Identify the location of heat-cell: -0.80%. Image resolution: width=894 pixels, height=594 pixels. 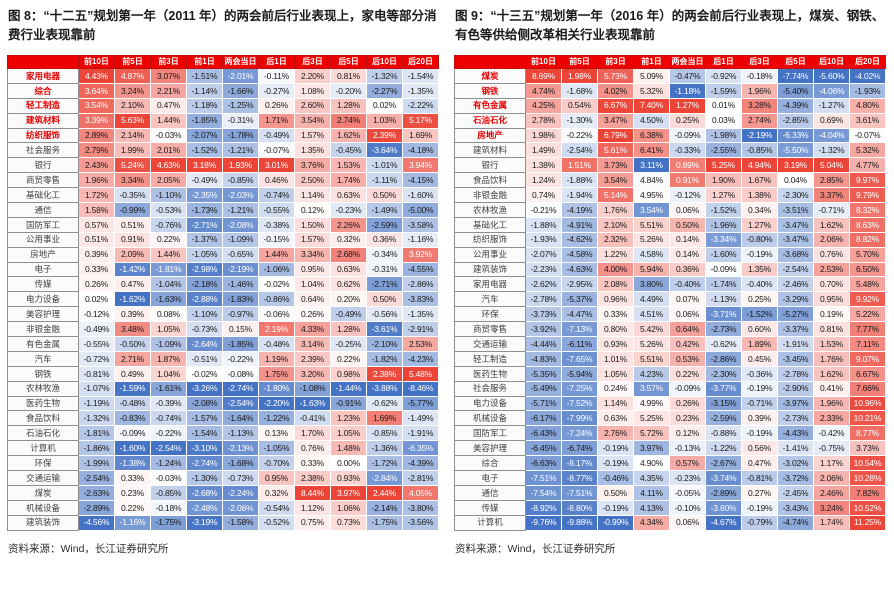
(759, 239).